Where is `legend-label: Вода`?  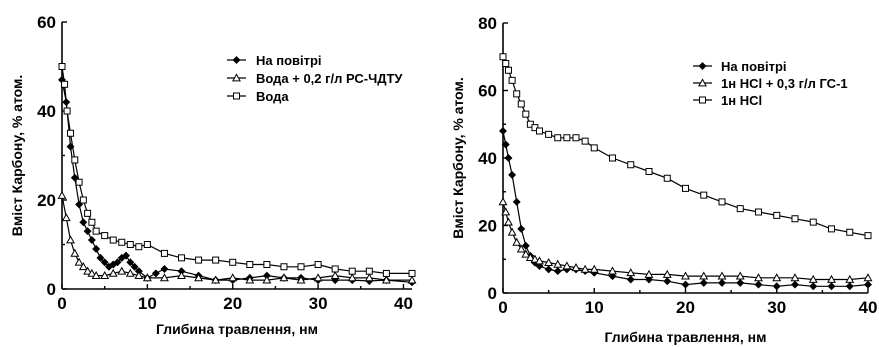 legend-label: Вода is located at coordinates (272, 96).